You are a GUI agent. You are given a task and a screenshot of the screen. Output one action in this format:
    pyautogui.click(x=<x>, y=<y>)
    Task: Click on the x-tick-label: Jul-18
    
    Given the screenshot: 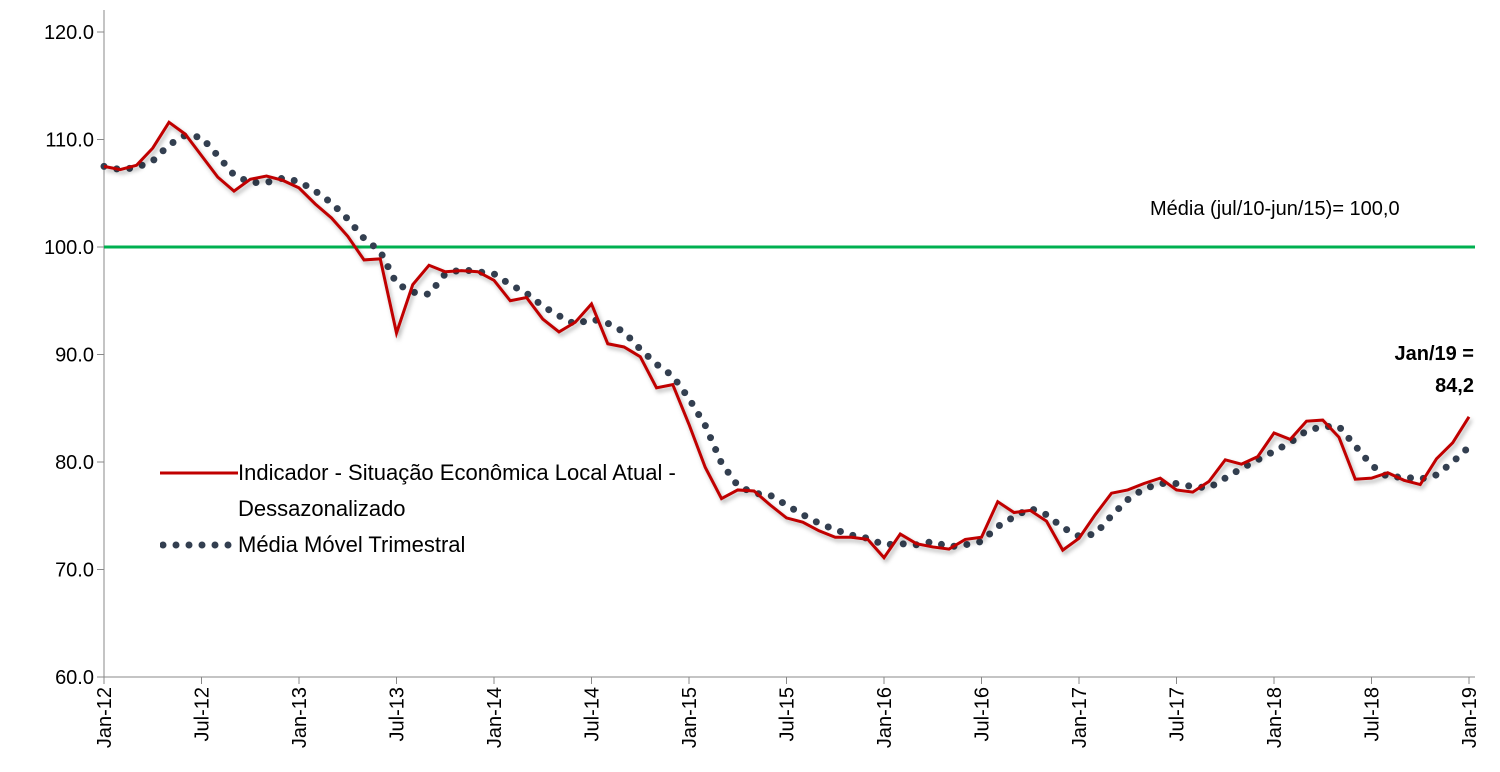 What is the action you would take?
    pyautogui.click(x=1373, y=714)
    